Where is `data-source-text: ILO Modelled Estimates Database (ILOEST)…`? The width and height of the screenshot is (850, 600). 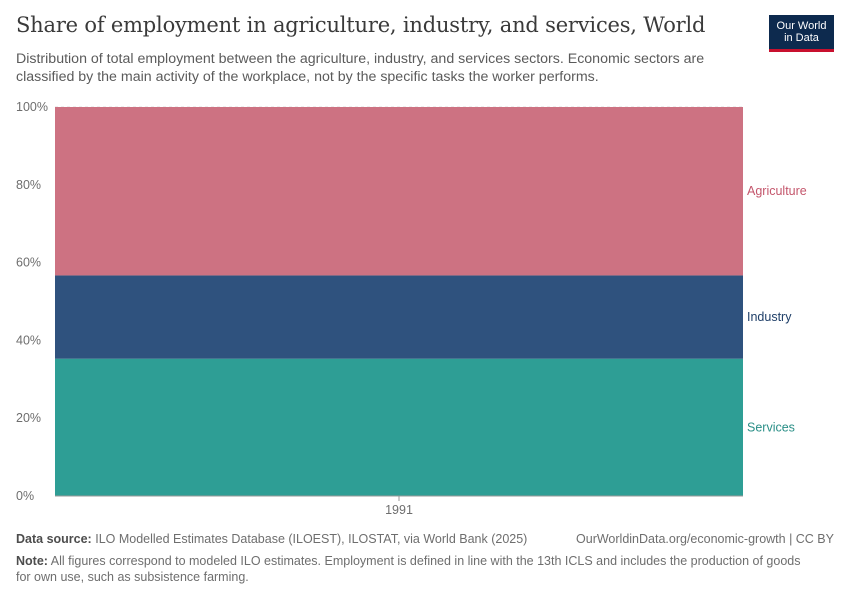 data-source-text: ILO Modelled Estimates Database (ILOEST)… is located at coordinates (311, 539).